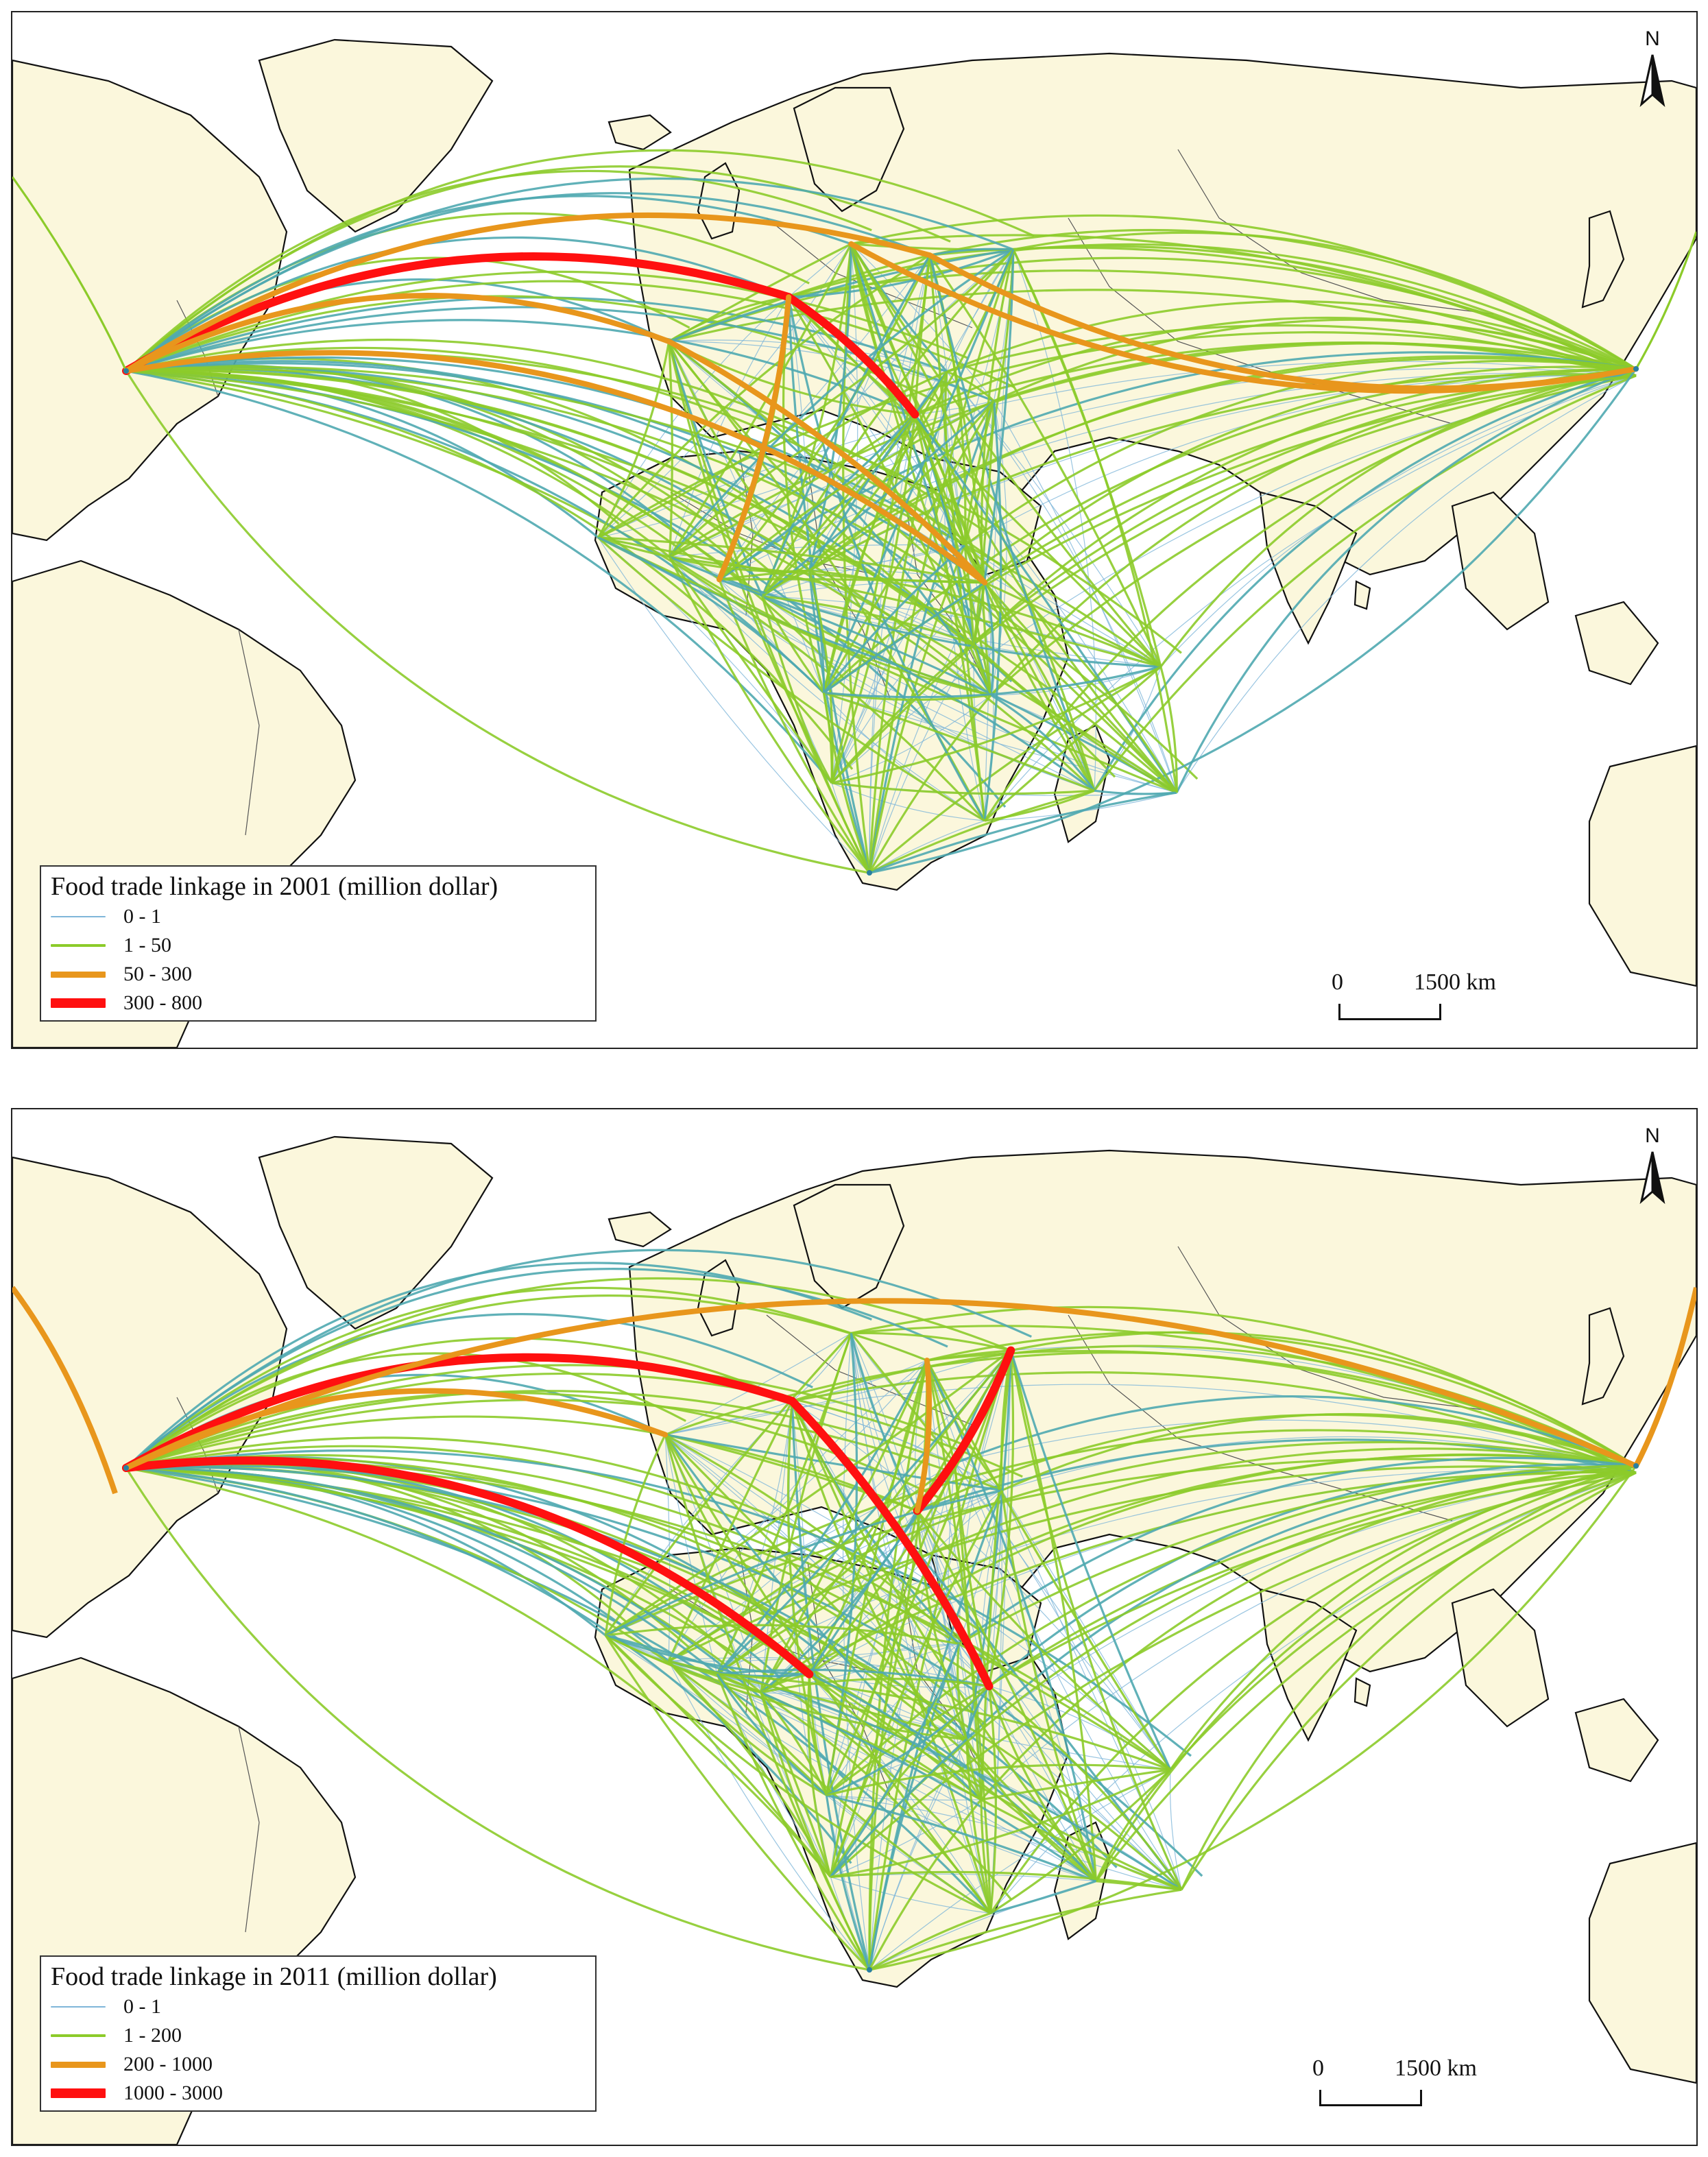  I want to click on legend-row: 300 - 800, so click(318, 1003).